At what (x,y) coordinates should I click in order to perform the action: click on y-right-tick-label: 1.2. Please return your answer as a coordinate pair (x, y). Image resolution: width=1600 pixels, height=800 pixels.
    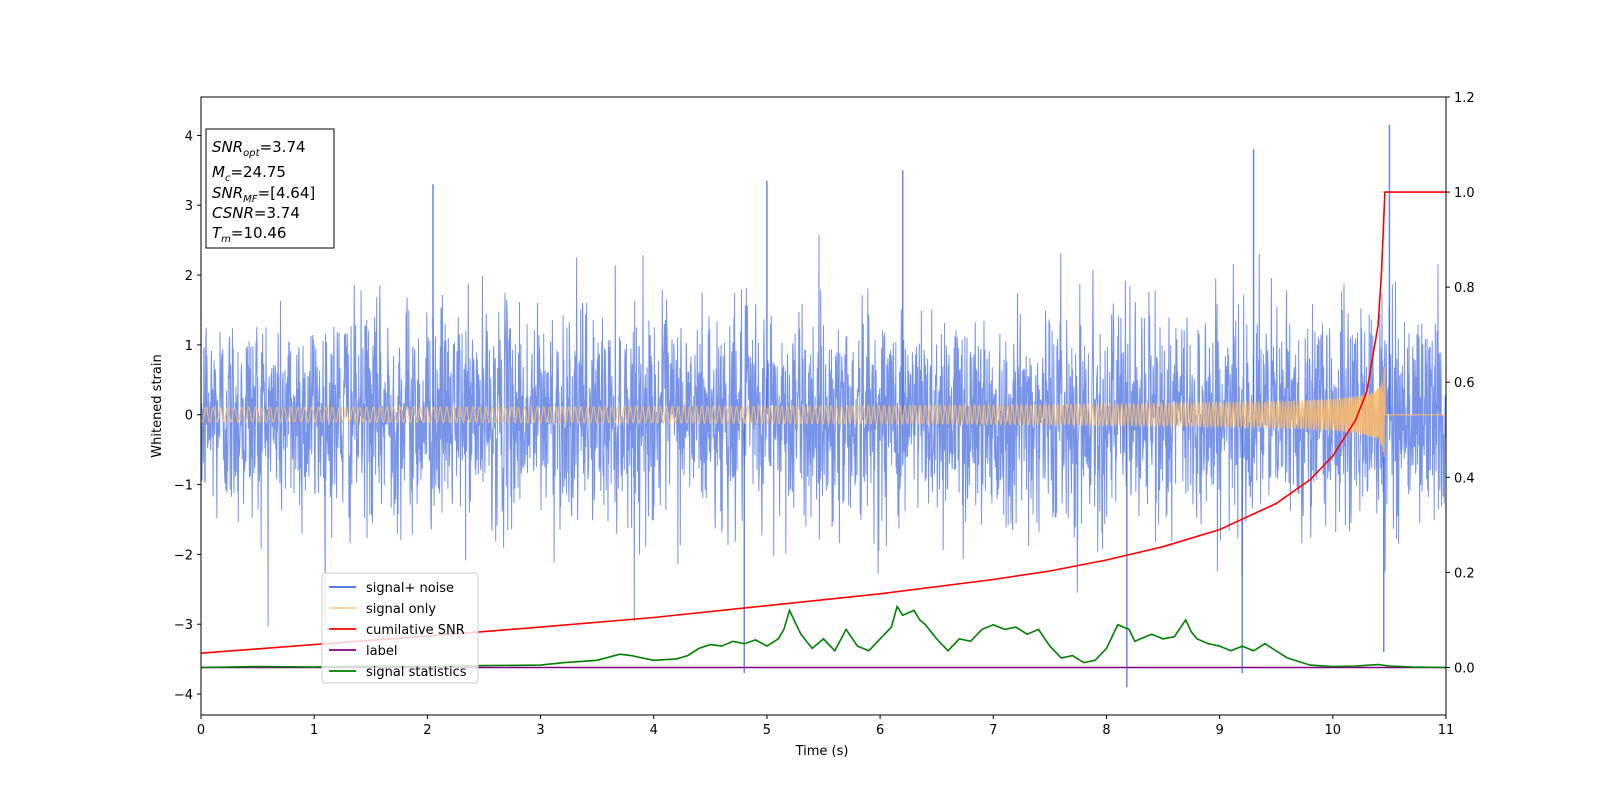
    Looking at the image, I should click on (1464, 98).